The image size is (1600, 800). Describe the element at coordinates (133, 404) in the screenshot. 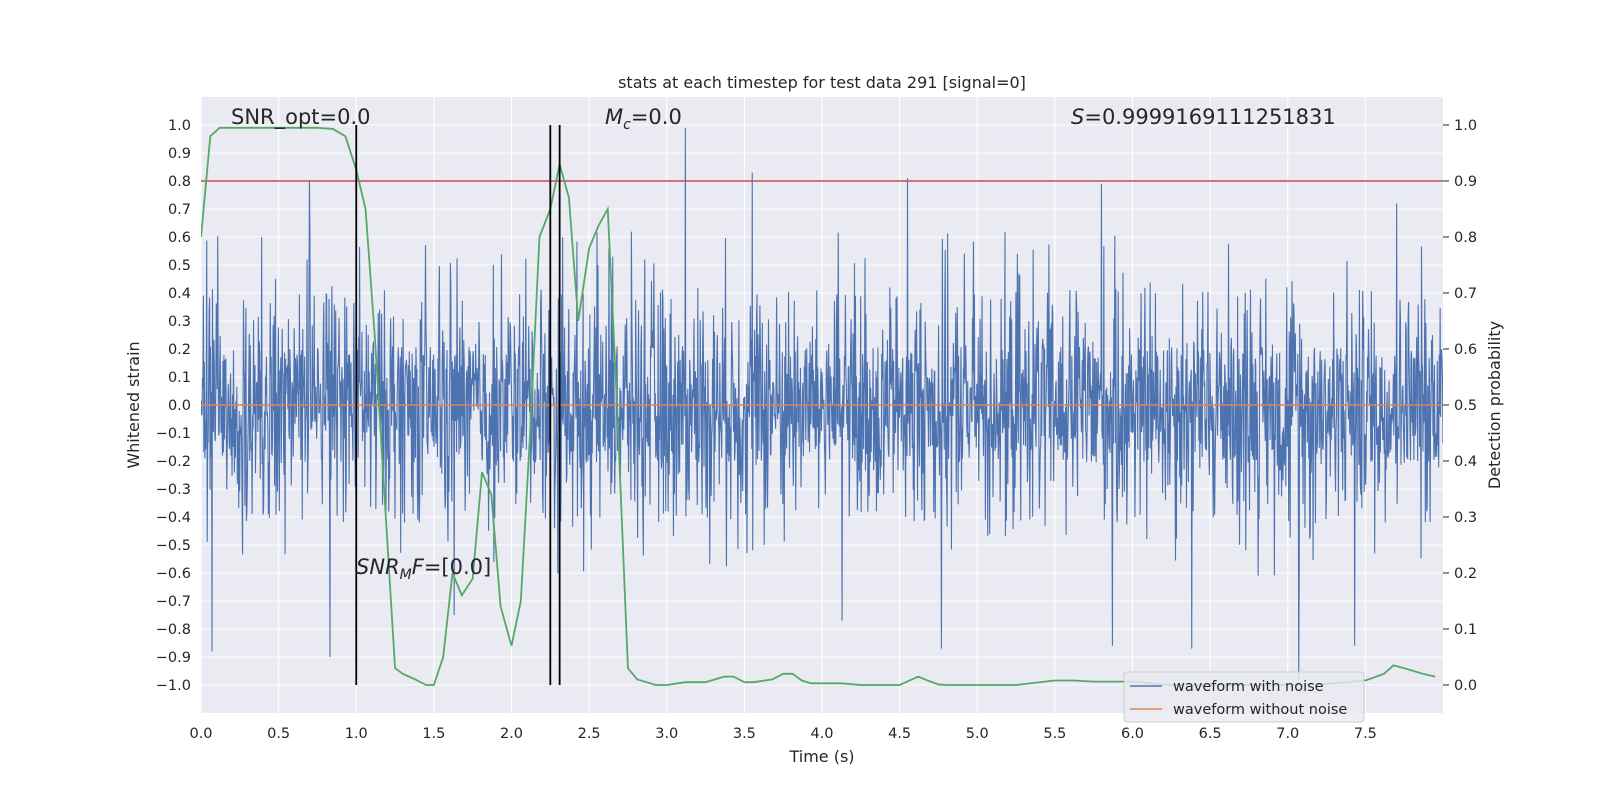

I see `y-axis-label: Whitened strain` at that location.